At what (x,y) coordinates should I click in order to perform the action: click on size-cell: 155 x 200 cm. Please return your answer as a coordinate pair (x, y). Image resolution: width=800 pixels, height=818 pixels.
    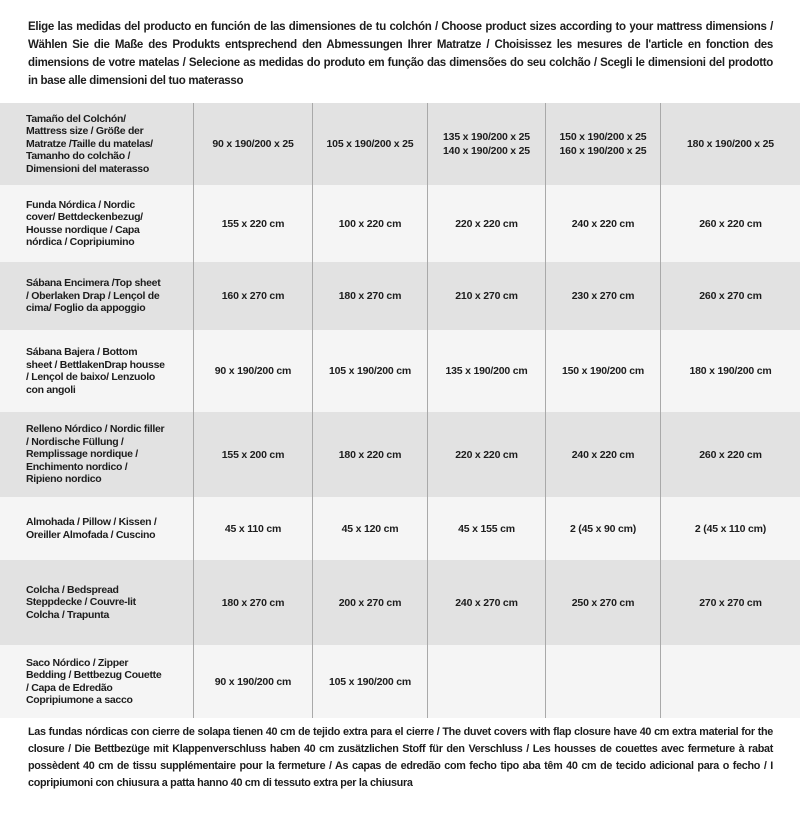
    Looking at the image, I should click on (252, 454).